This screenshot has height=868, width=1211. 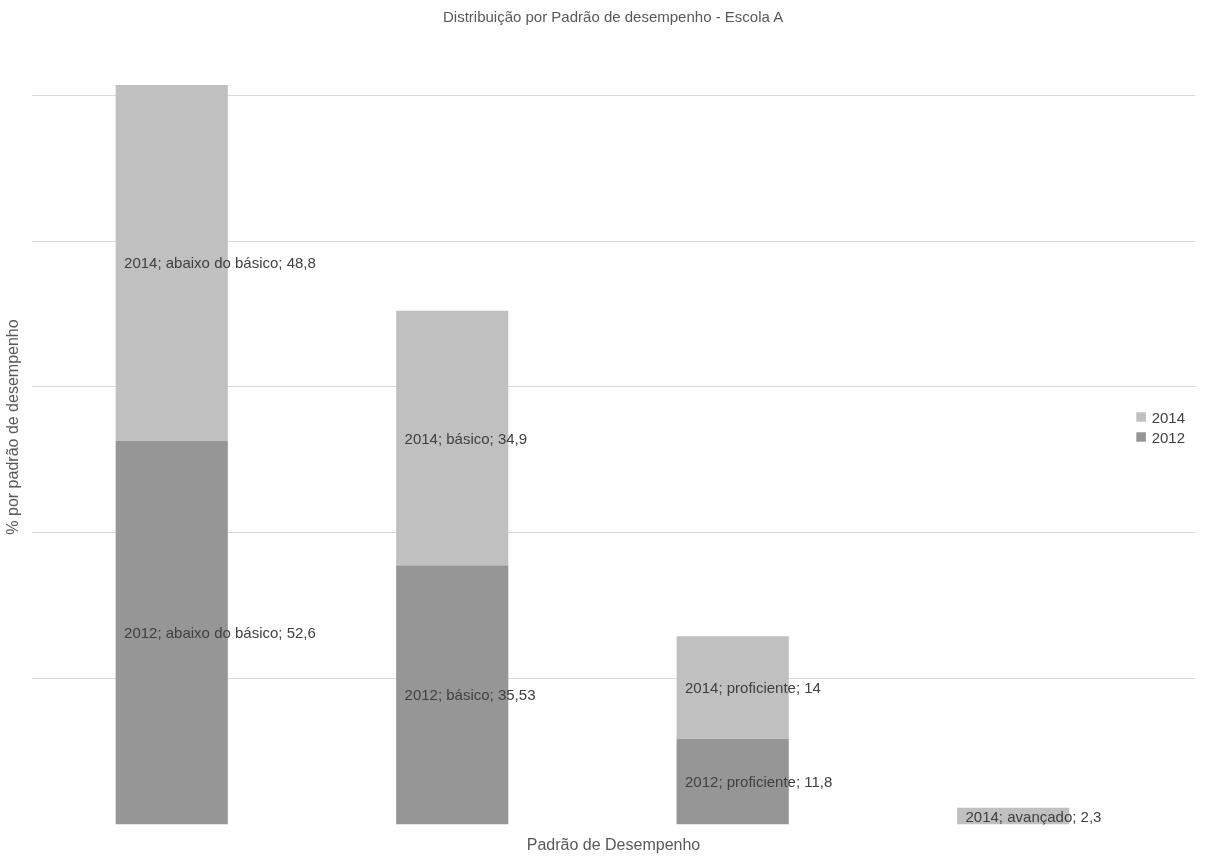 I want to click on x-axis-title: Padrão de Desempenho, so click(x=613, y=844).